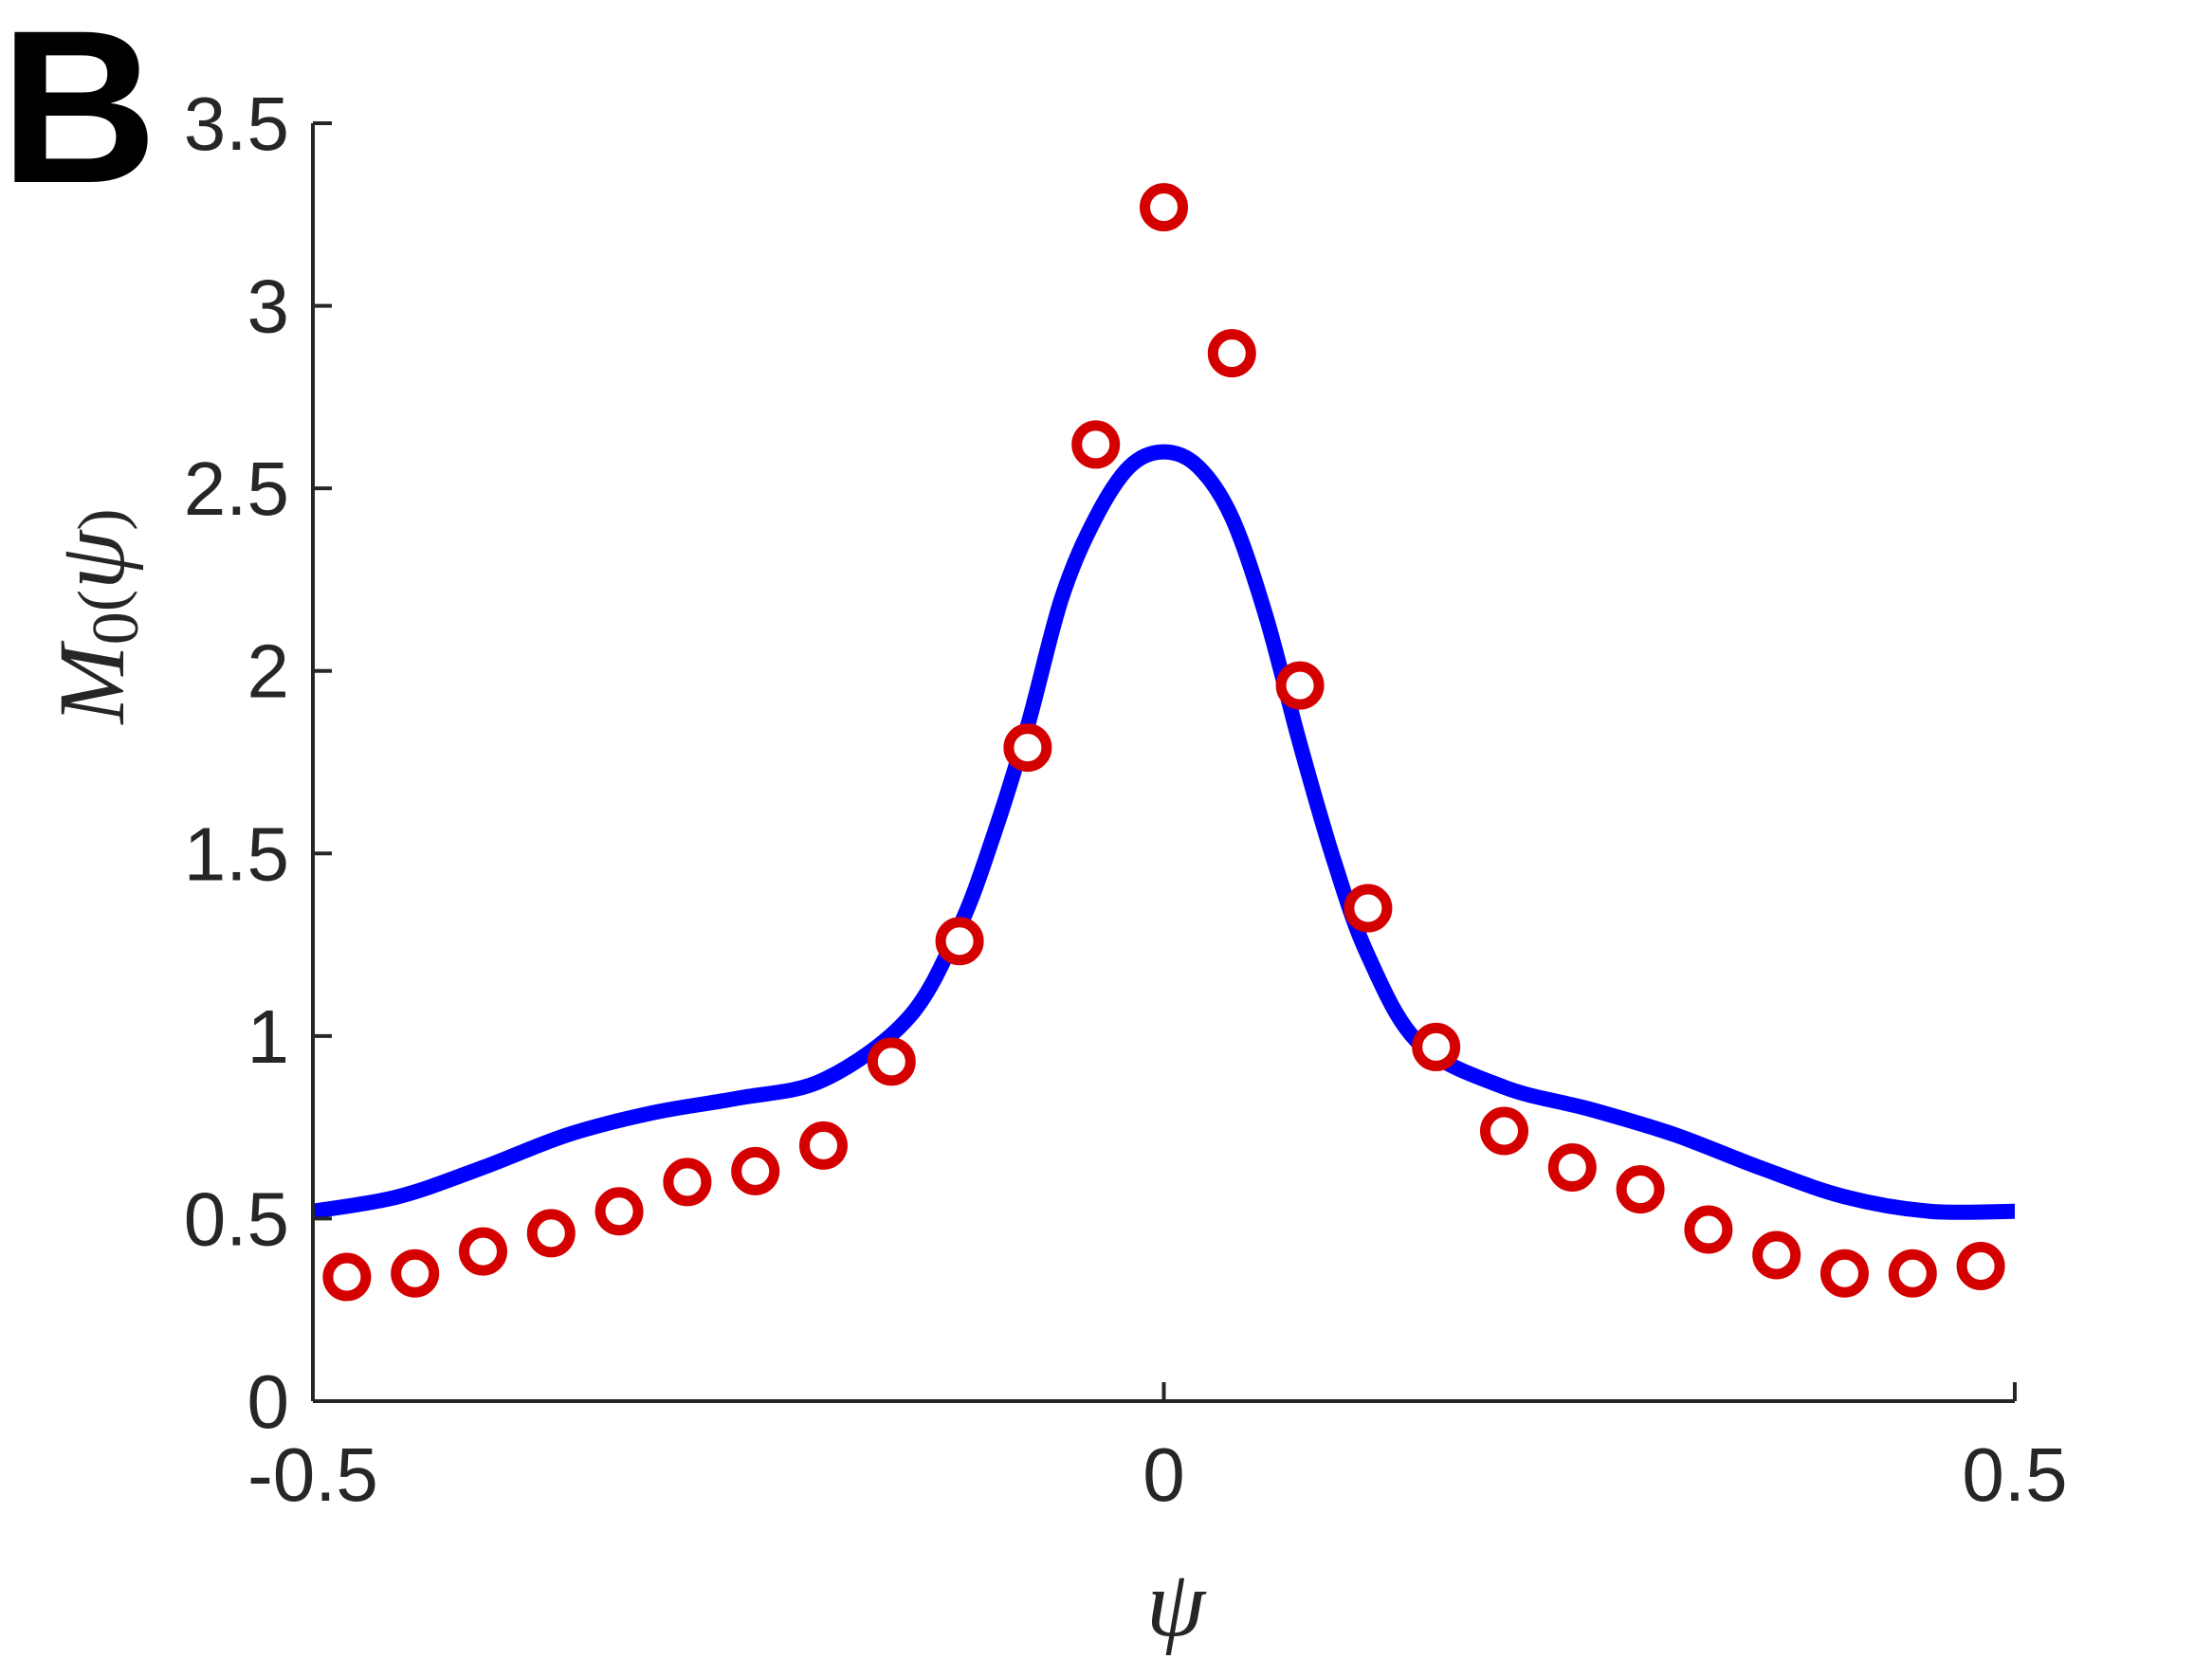 This screenshot has width=2212, height=1659. I want to click on y-axis-label-arg: ψ, so click(91, 559).